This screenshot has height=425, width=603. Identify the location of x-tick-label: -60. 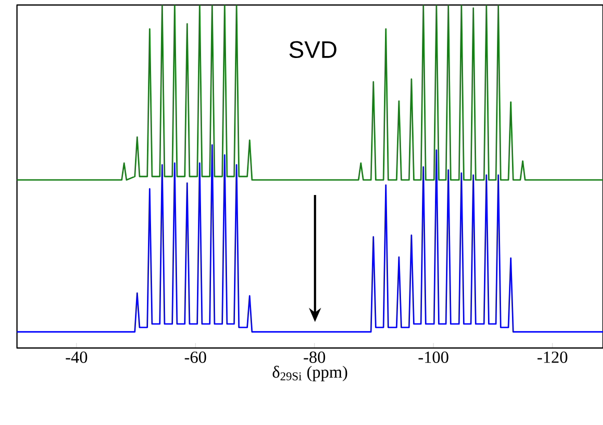
(195, 357).